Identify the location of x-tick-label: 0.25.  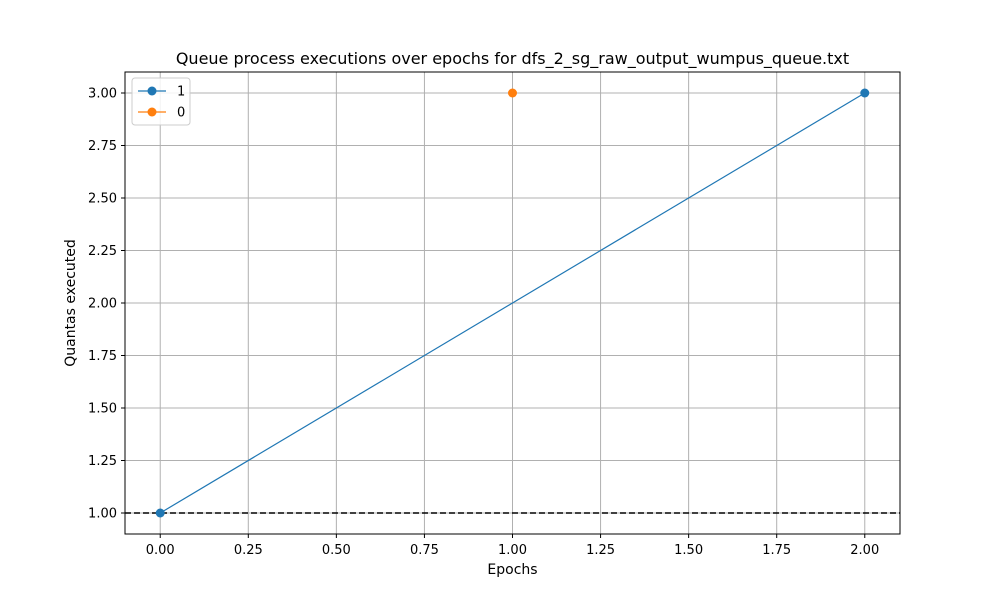
(248, 550).